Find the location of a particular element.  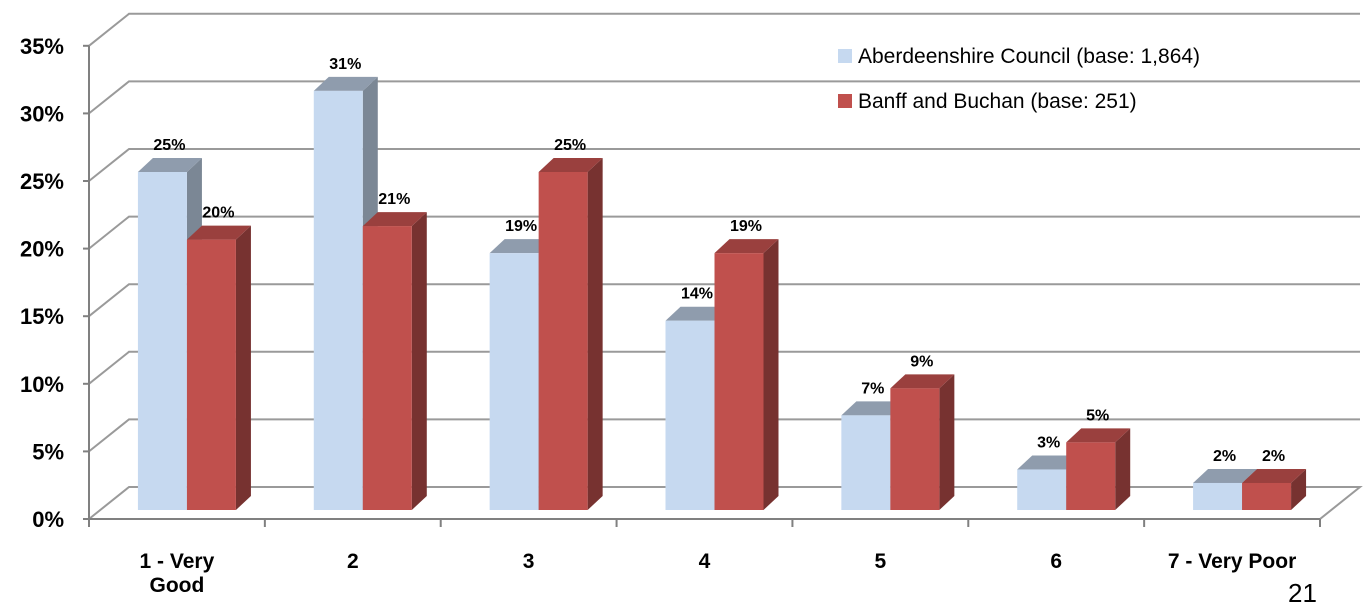

y-tick-label: 10% is located at coordinates (42, 384).